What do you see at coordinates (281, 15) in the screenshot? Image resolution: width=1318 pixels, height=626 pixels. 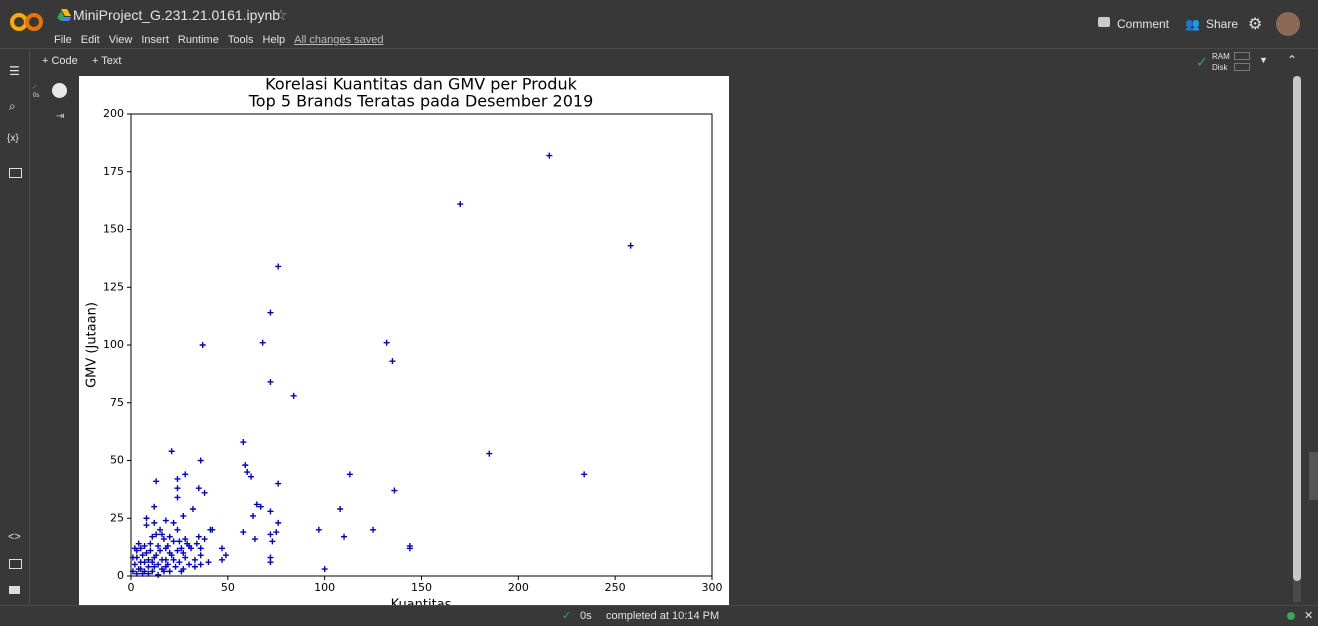 I see `star-icon: ☆` at bounding box center [281, 15].